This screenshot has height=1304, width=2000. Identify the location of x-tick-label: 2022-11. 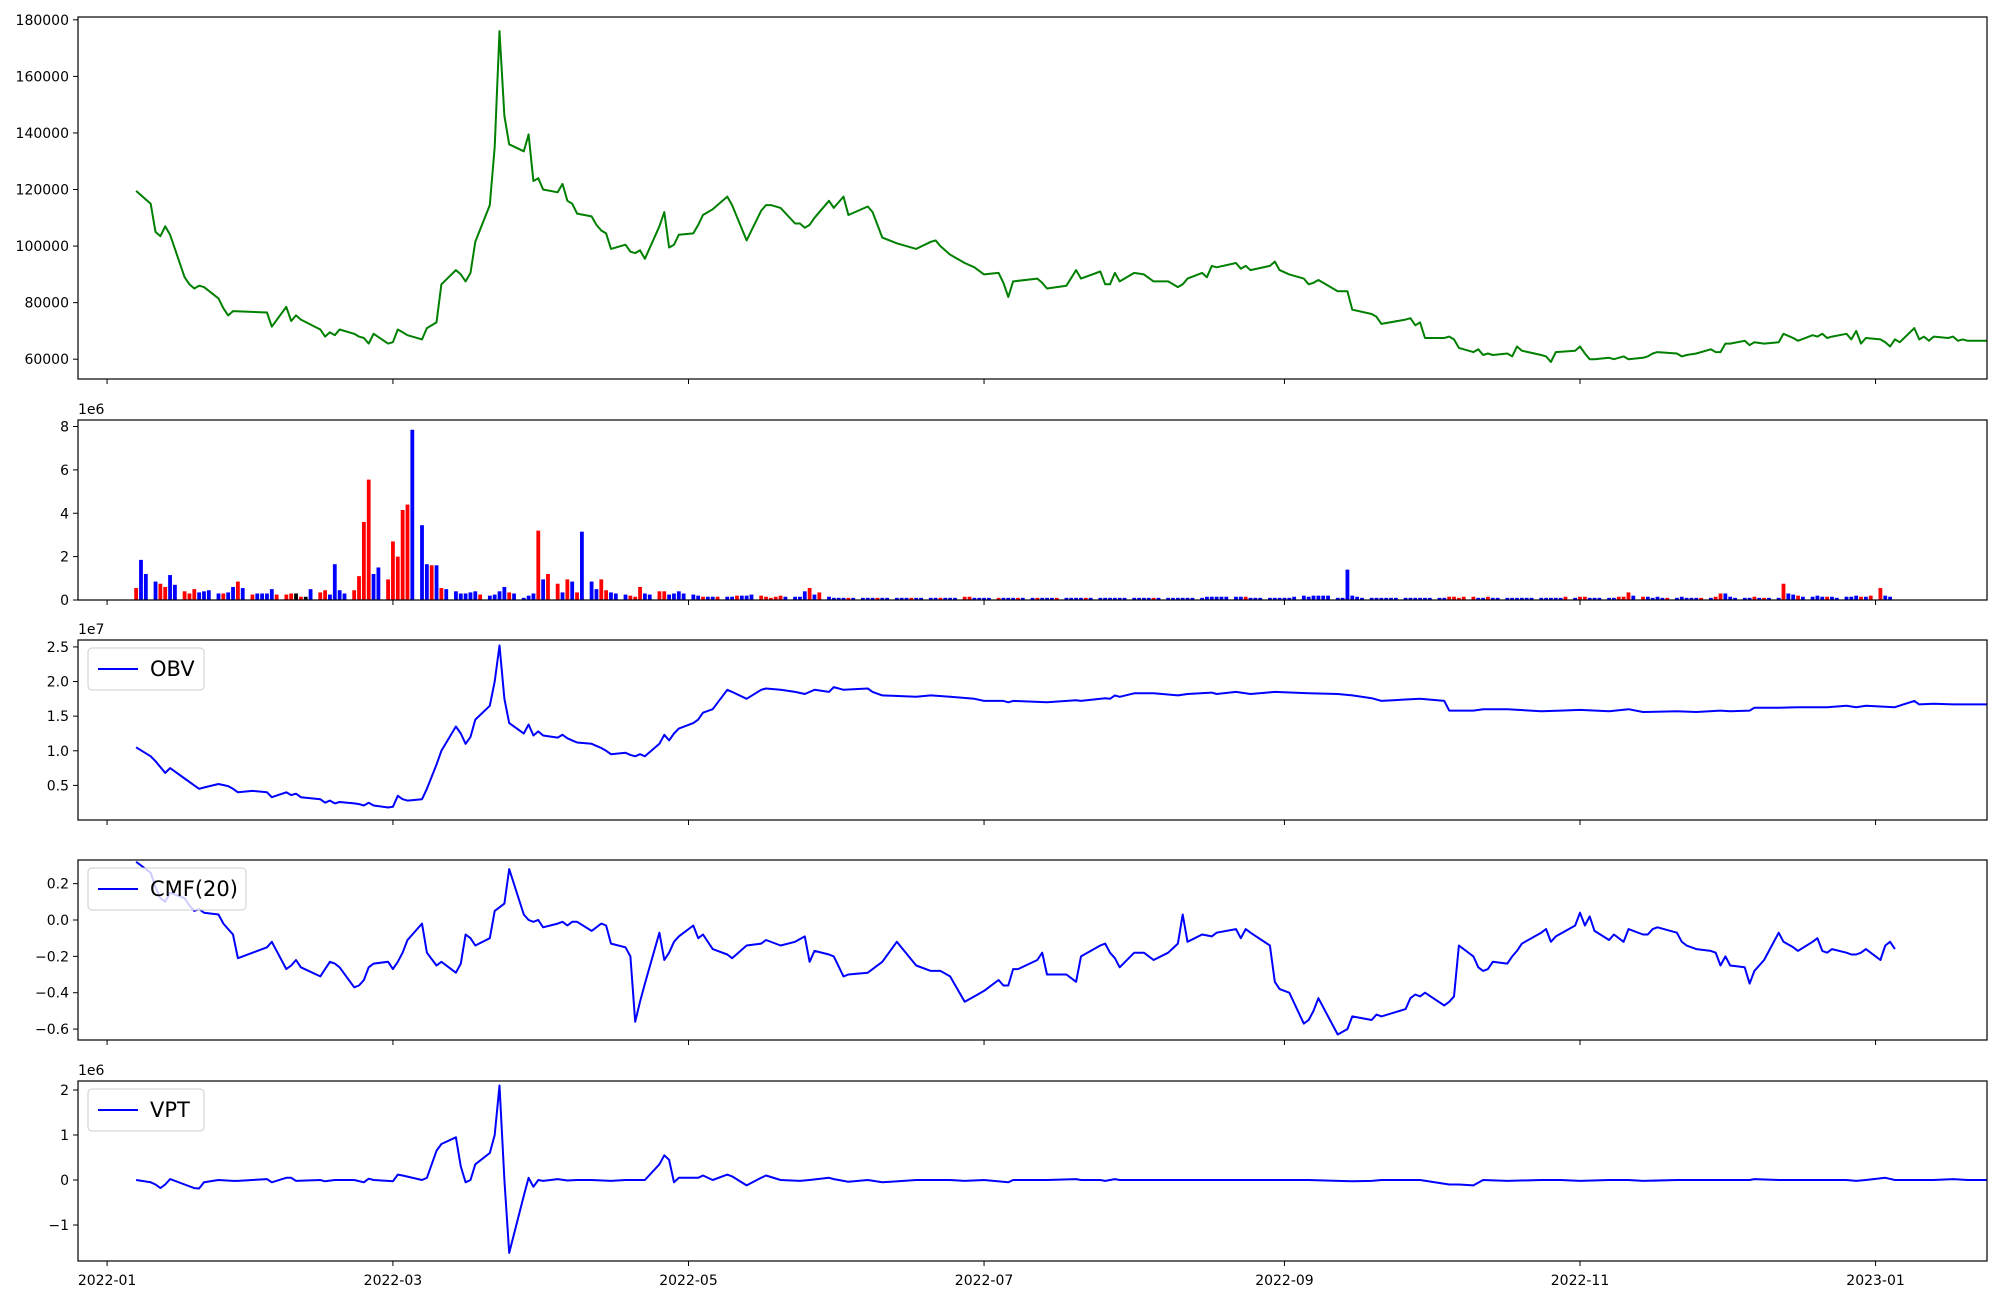
(1580, 1281).